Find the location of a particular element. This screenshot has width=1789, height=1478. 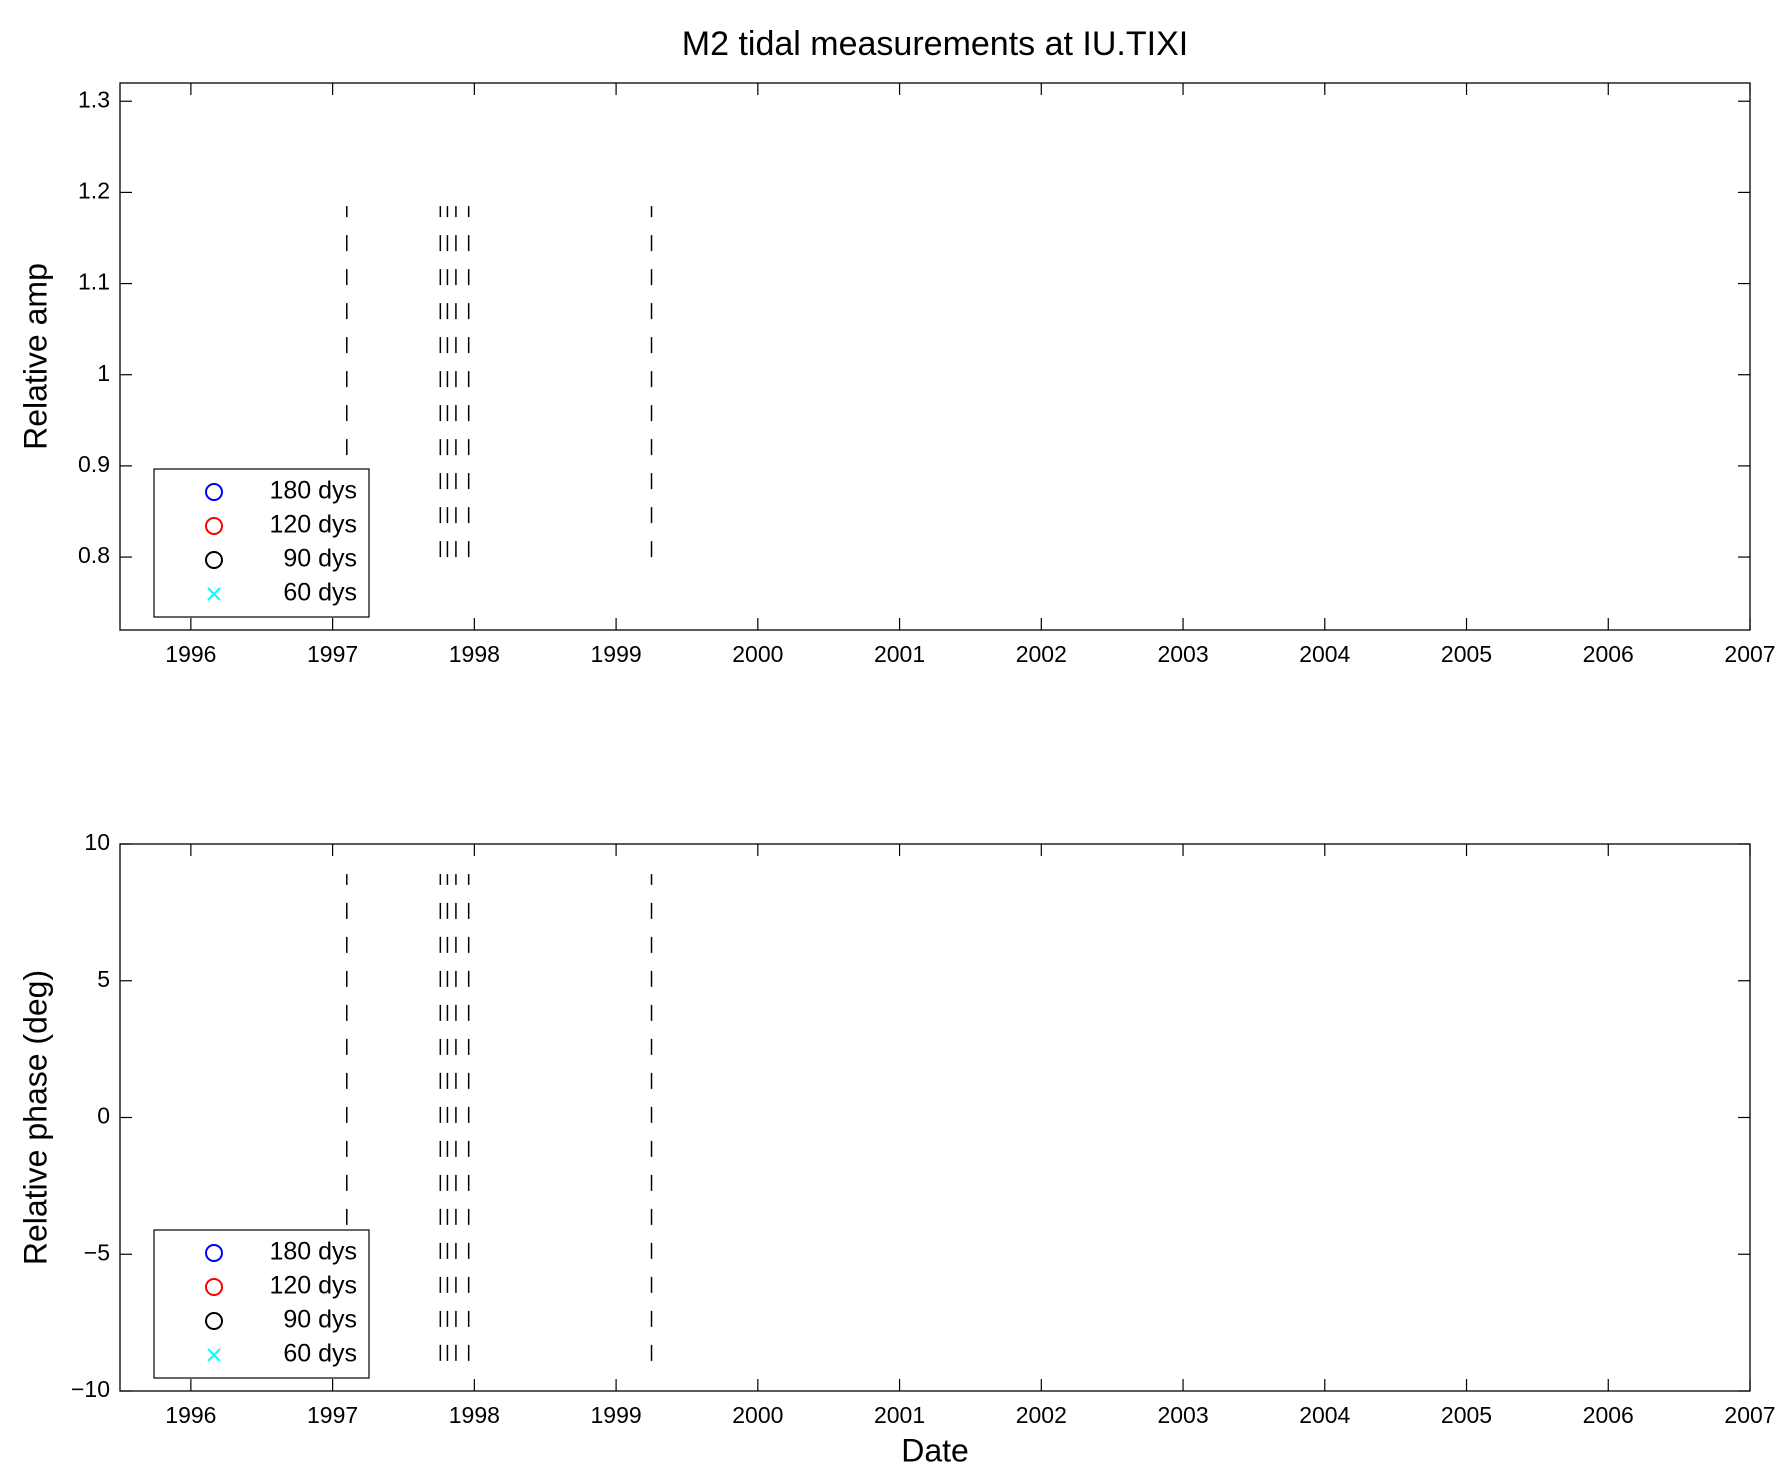

y-axis-label: Relative amp is located at coordinates (35, 356).